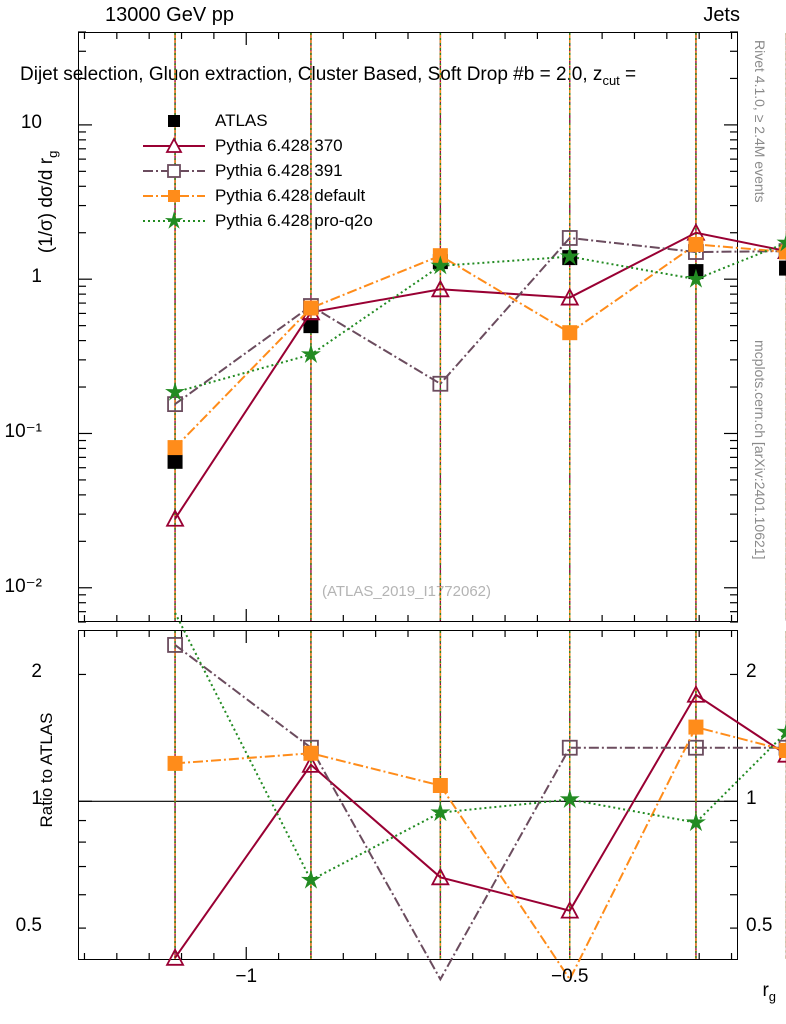 Image resolution: width=786 pixels, height=1024 pixels. Describe the element at coordinates (759, 926) in the screenshot. I see `ratio-y-tick-label-right: 0.5` at that location.